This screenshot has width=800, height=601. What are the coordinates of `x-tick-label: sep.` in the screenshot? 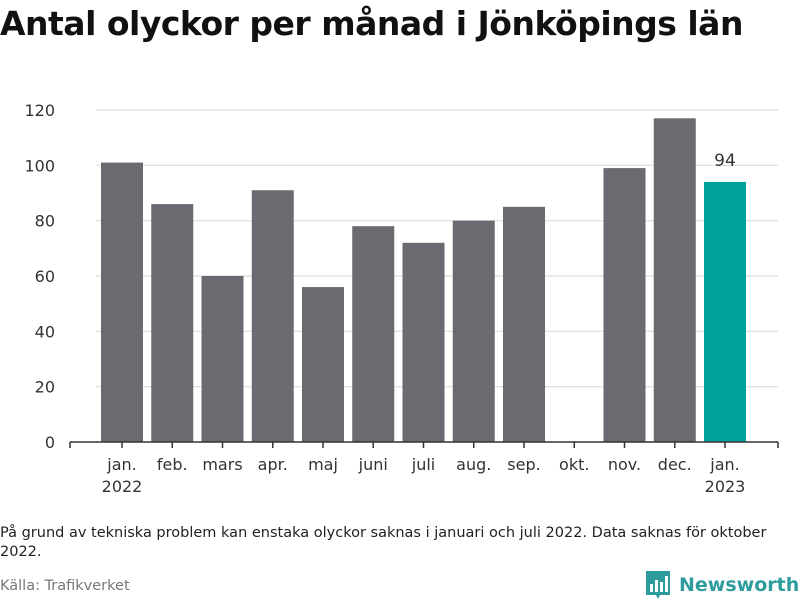 It's located at (523, 464).